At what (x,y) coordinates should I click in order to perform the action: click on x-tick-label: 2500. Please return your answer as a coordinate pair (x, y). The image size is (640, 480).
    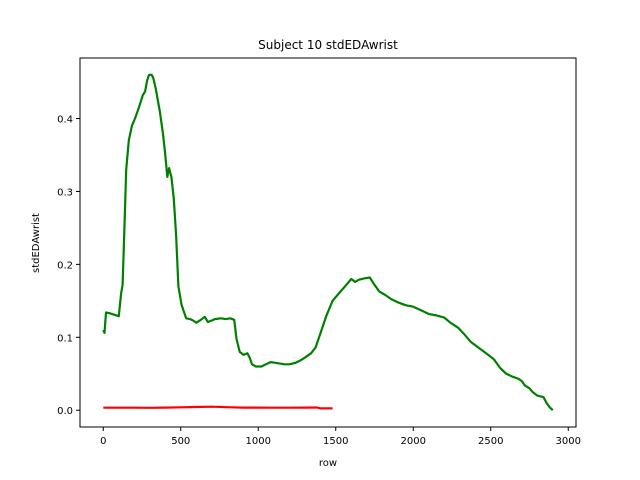
    Looking at the image, I should click on (490, 441).